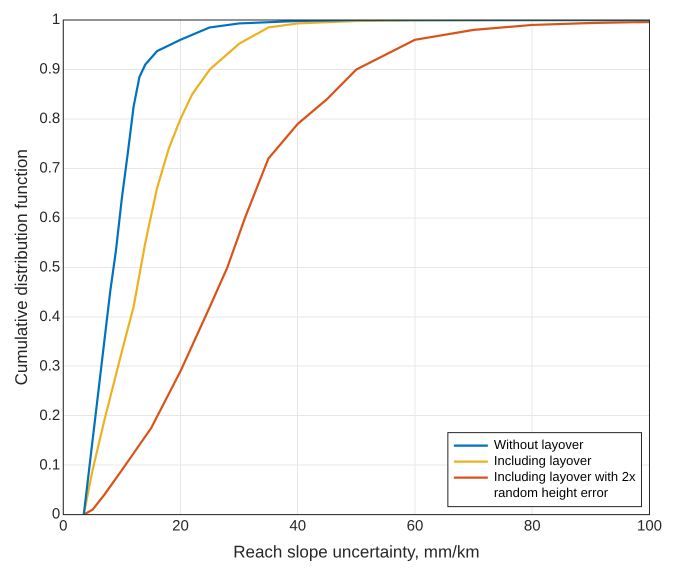  What do you see at coordinates (649, 526) in the screenshot?
I see `x-tick-label: 100` at bounding box center [649, 526].